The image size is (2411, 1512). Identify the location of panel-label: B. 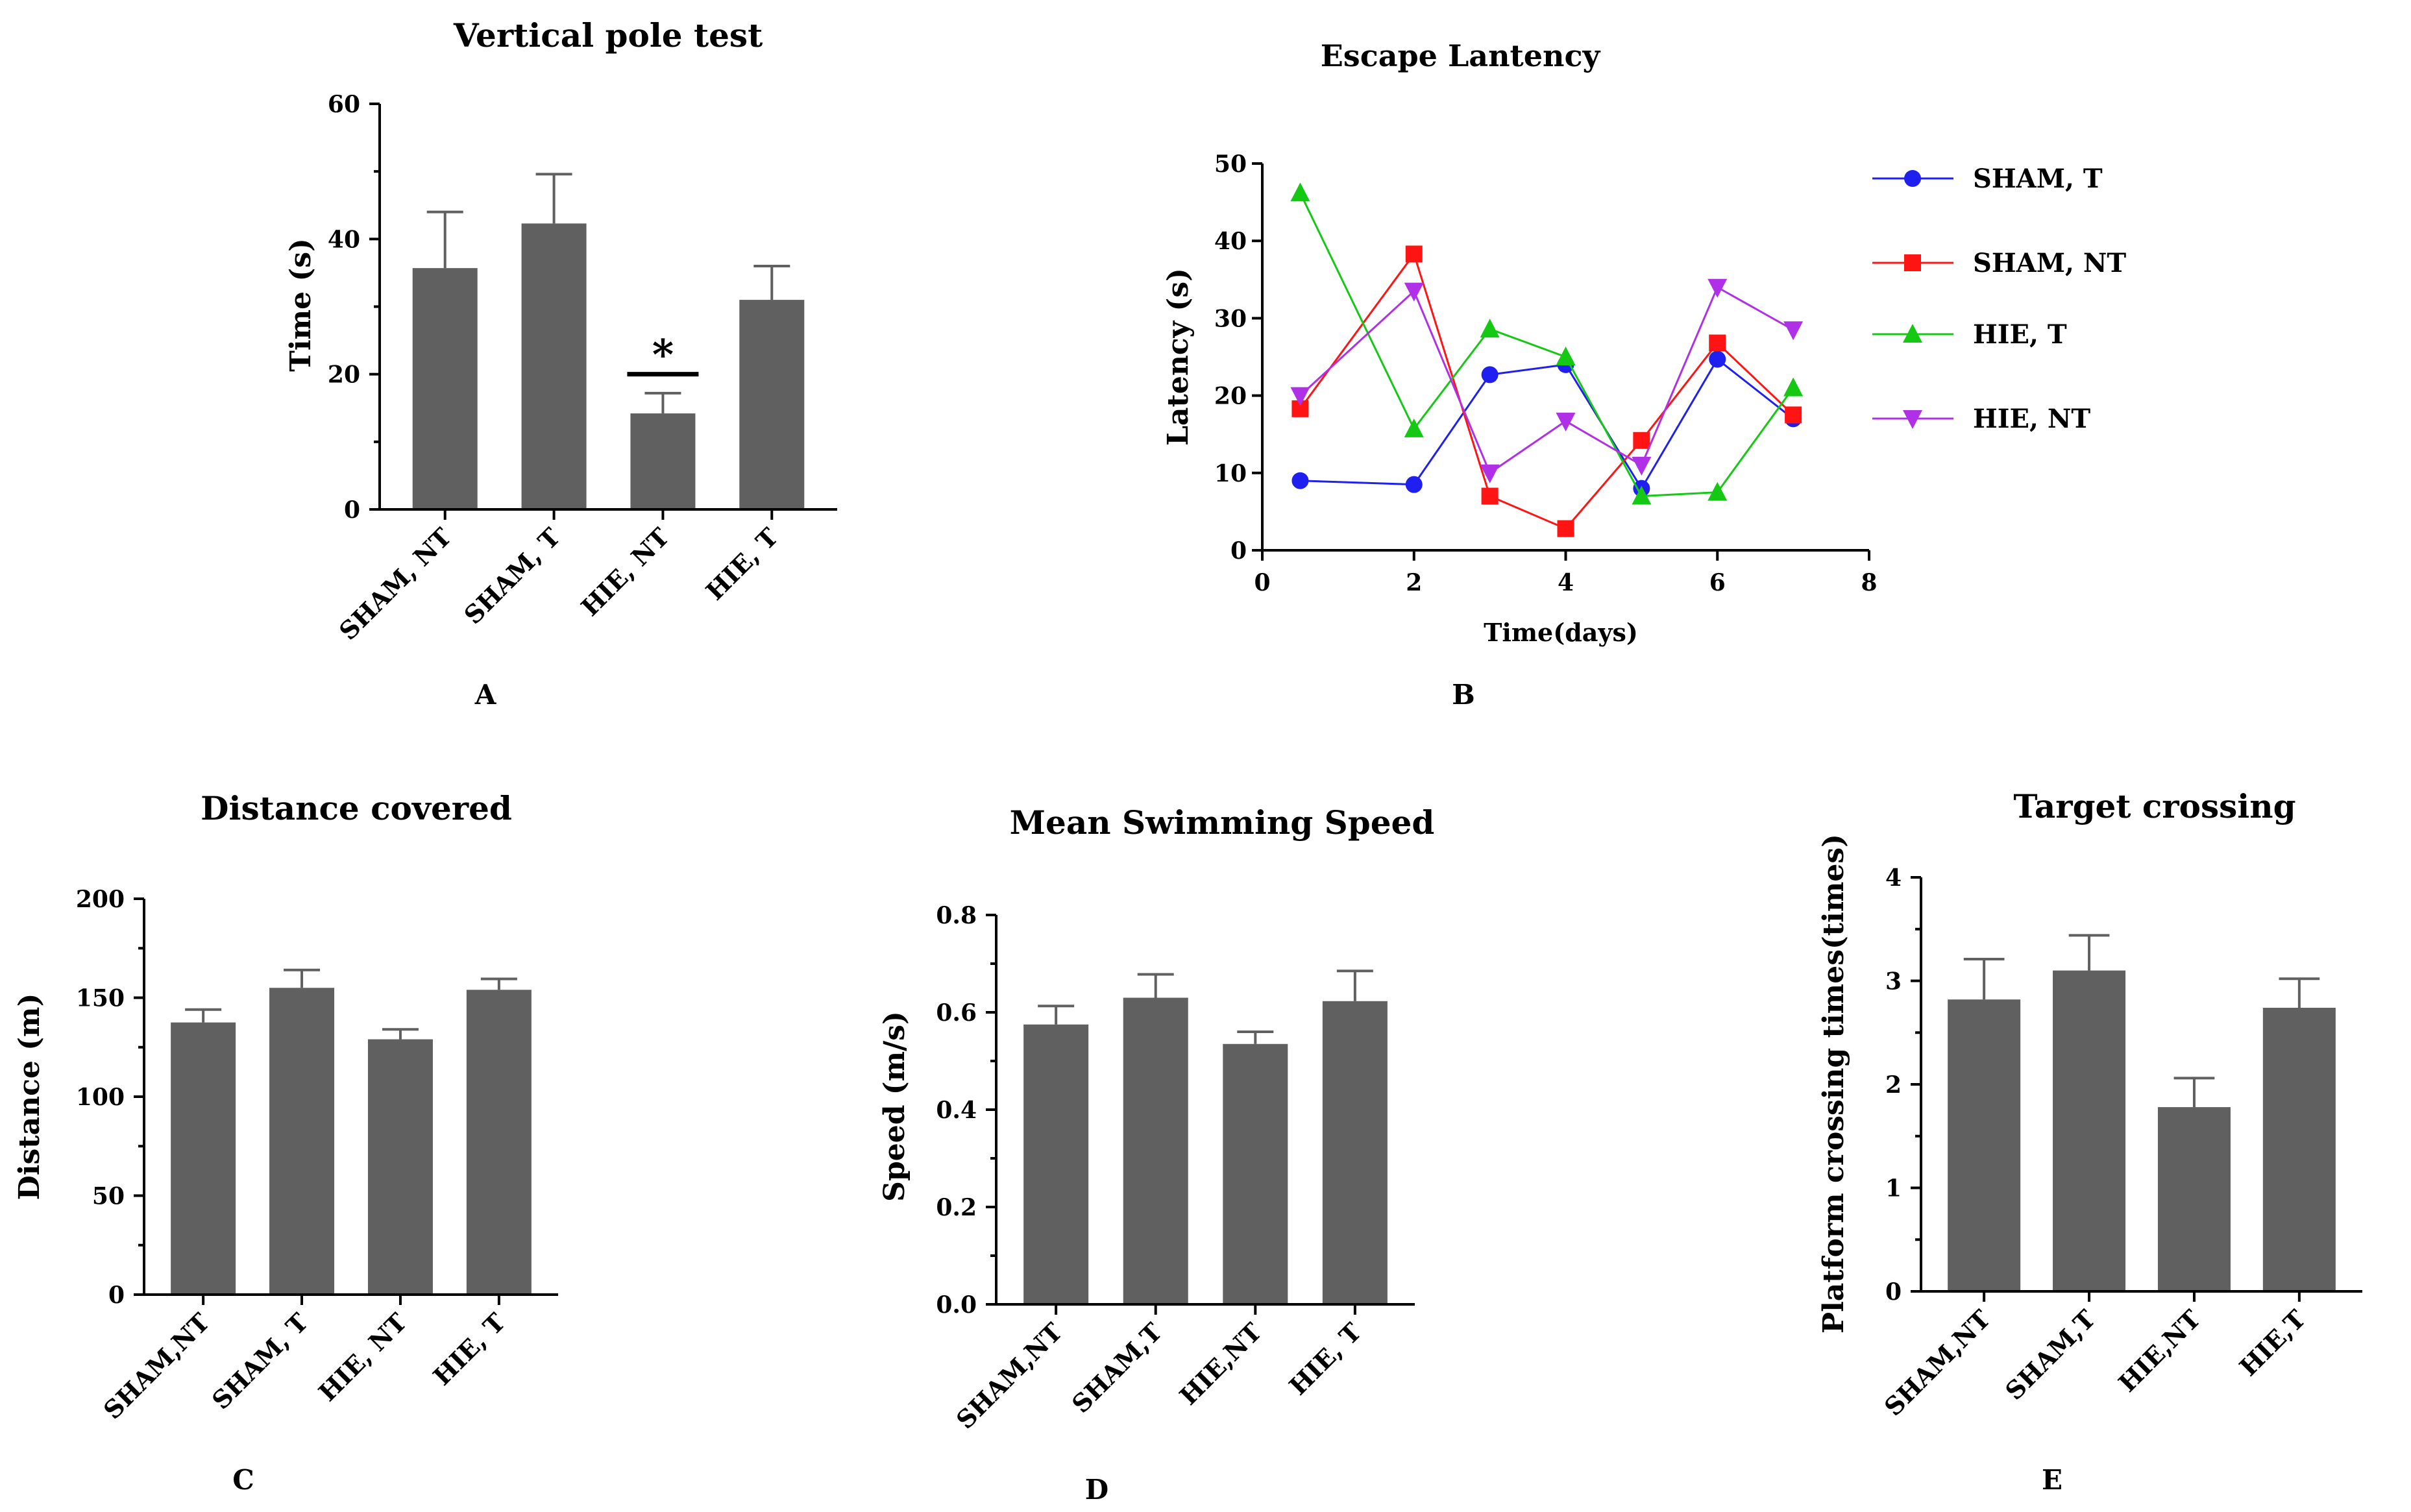
(1463, 695).